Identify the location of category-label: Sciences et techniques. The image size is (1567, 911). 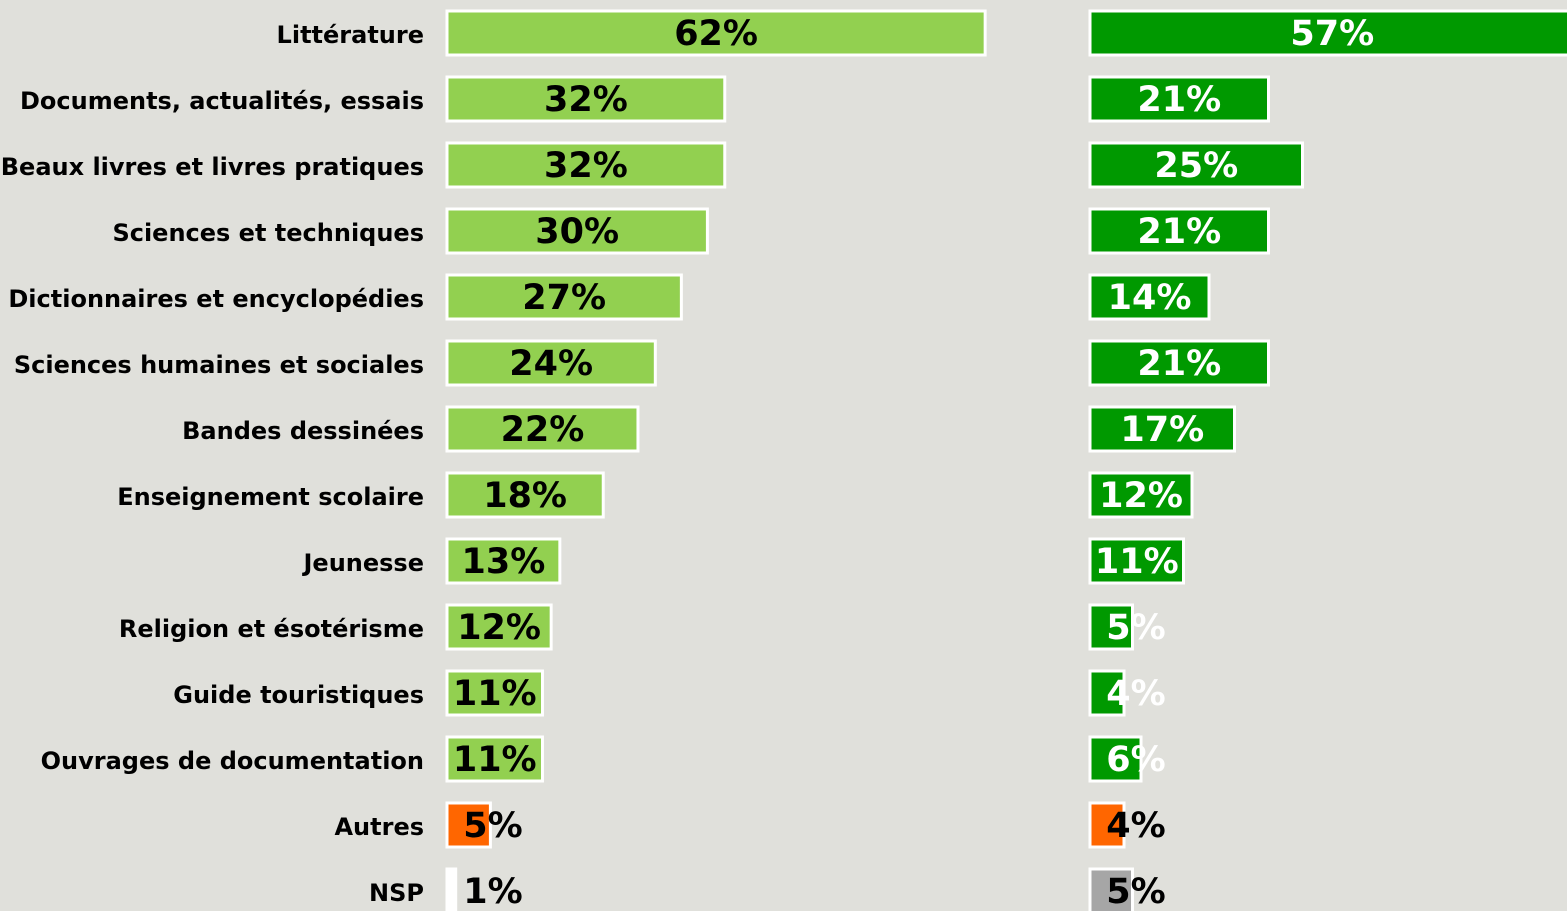
(268, 233).